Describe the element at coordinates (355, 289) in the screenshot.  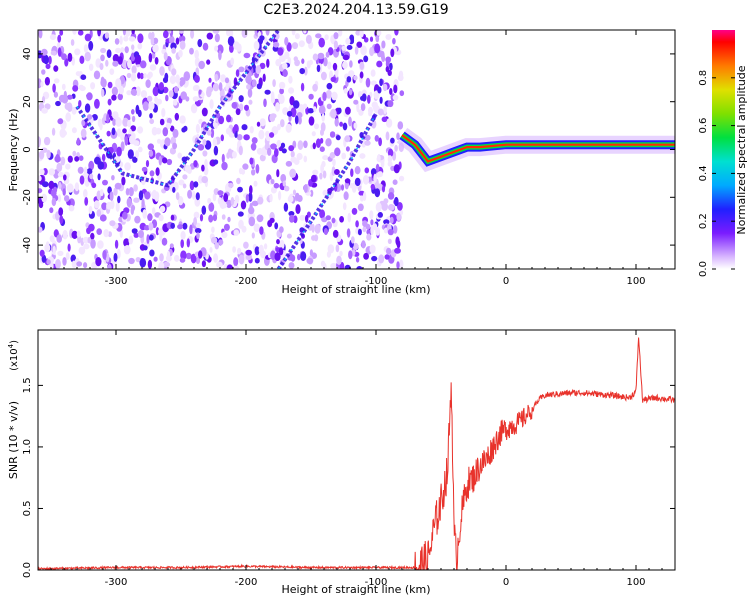
I see `spectrogram-x-label: Height of straight line (km)` at that location.